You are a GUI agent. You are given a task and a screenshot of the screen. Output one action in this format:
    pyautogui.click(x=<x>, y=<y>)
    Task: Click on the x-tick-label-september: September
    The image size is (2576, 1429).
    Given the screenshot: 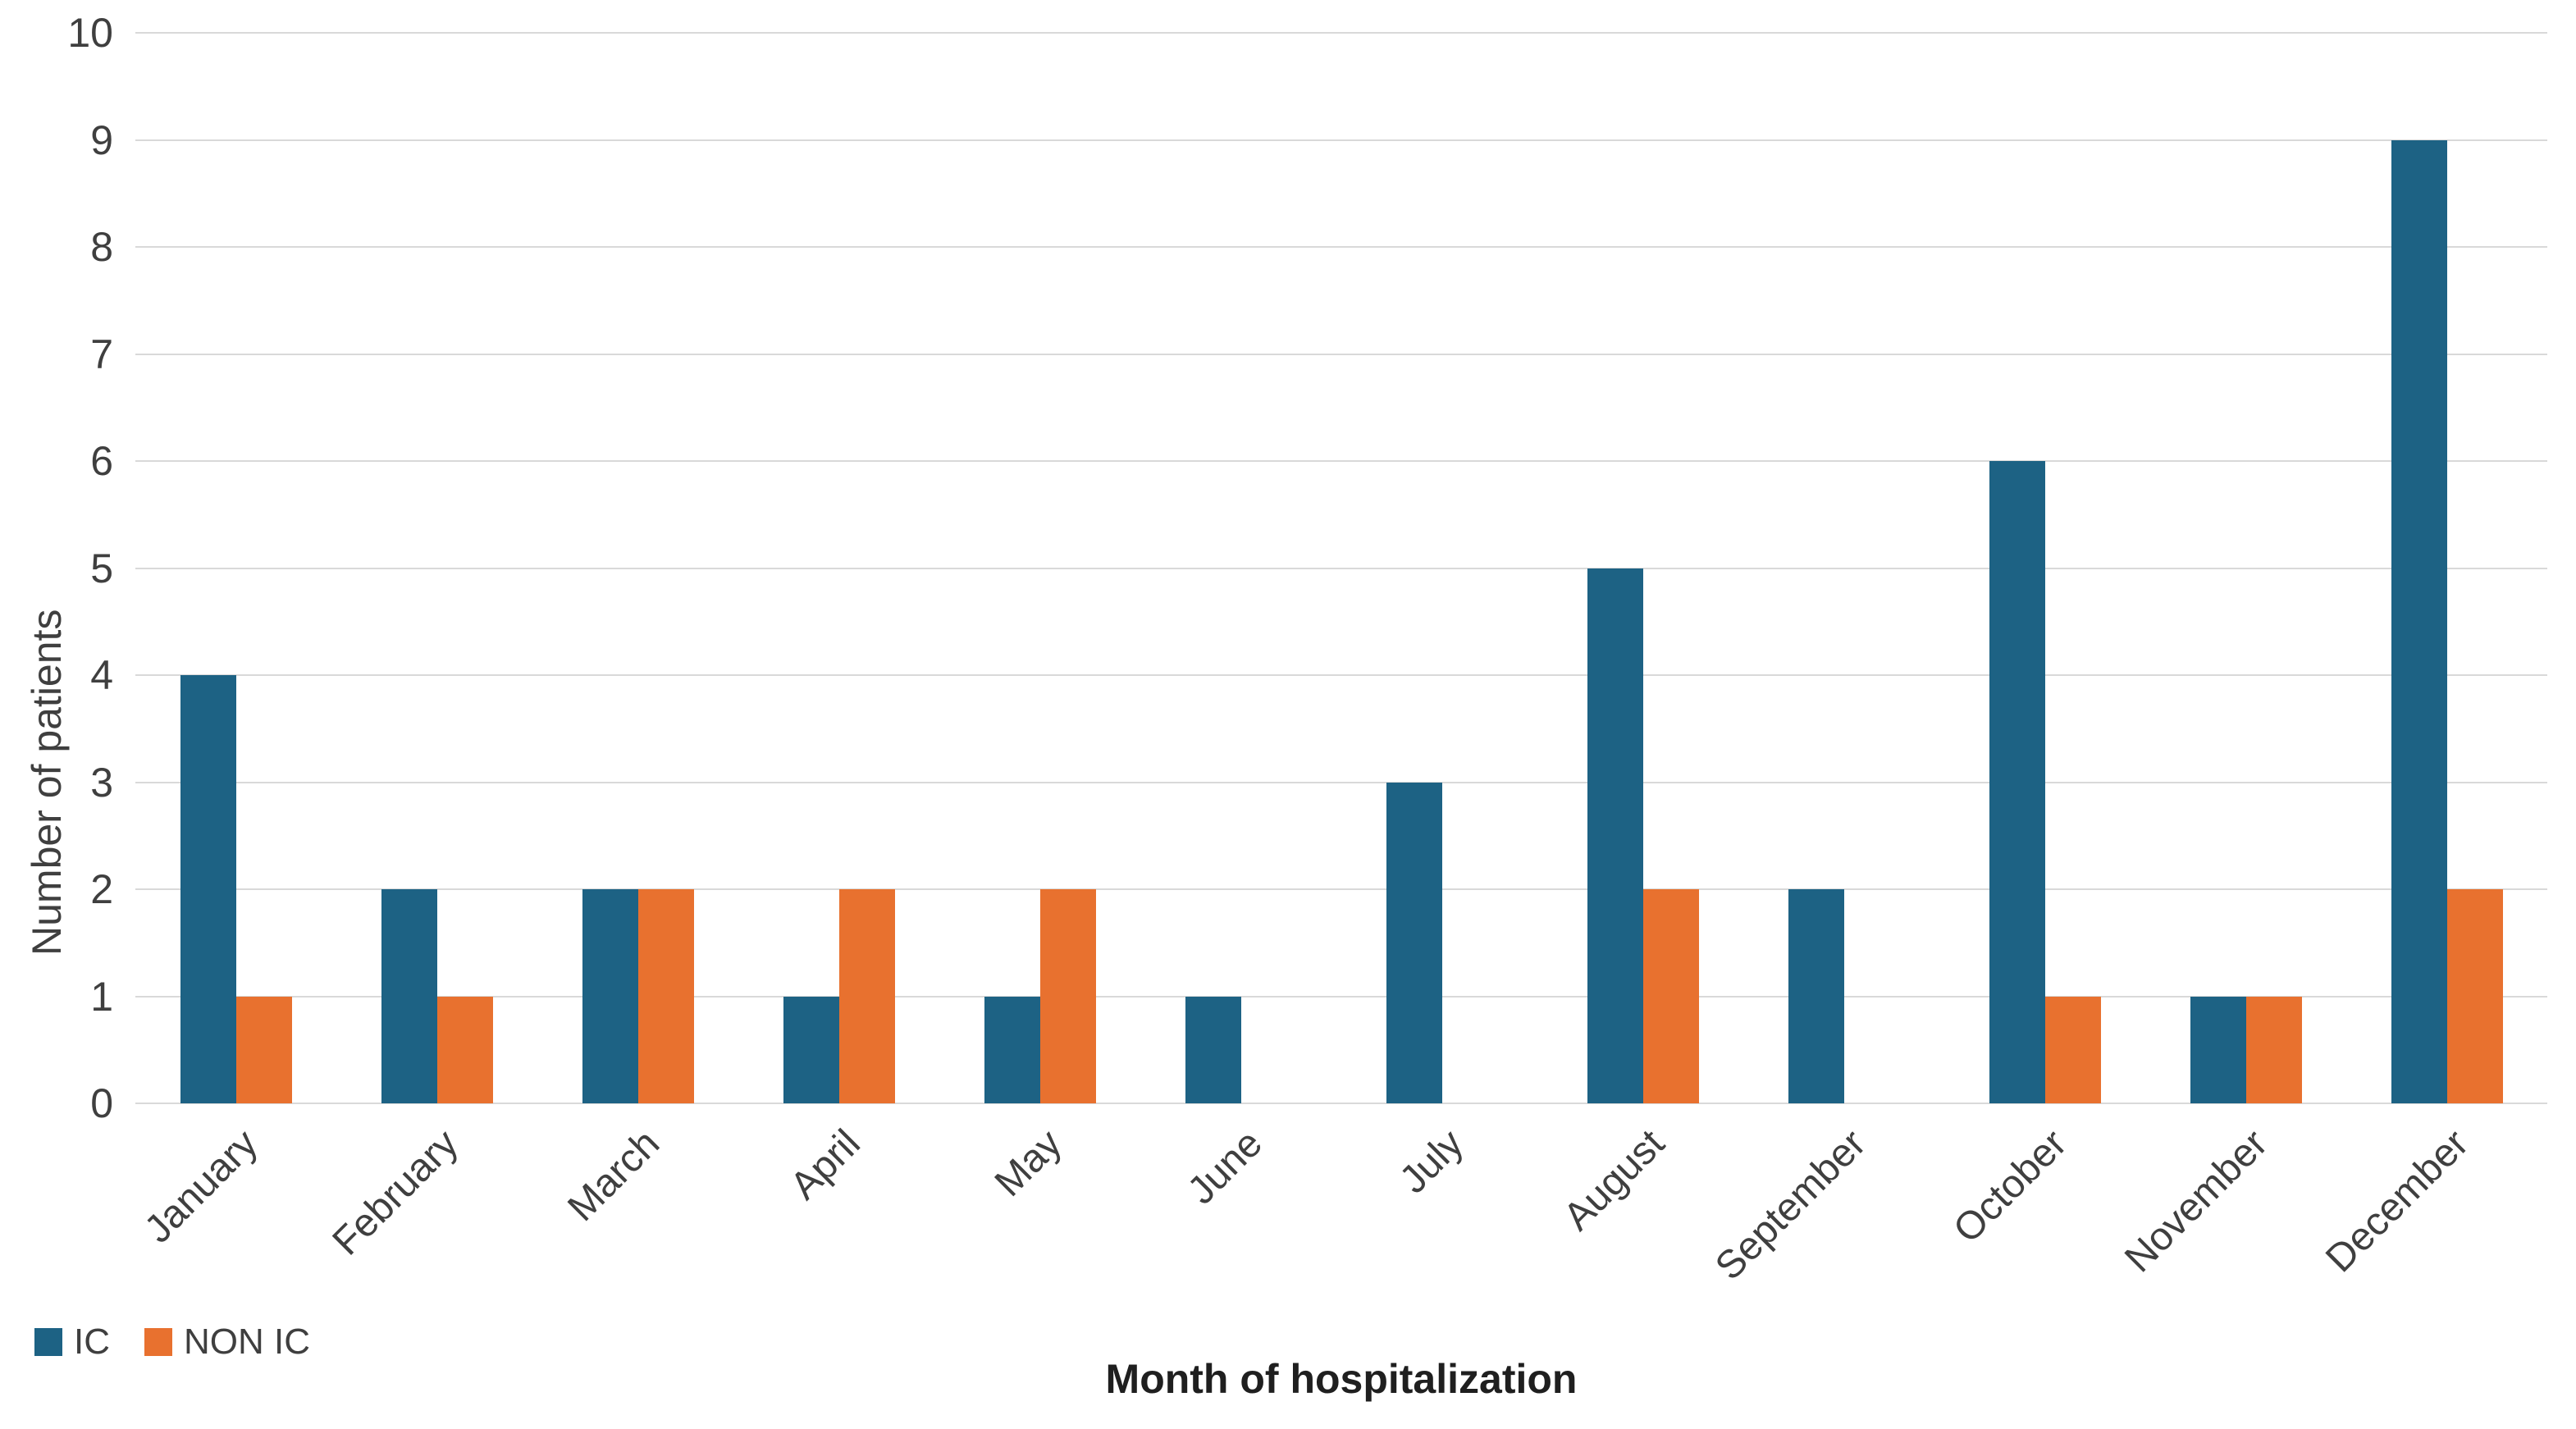 What is the action you would take?
    pyautogui.click(x=1790, y=1205)
    